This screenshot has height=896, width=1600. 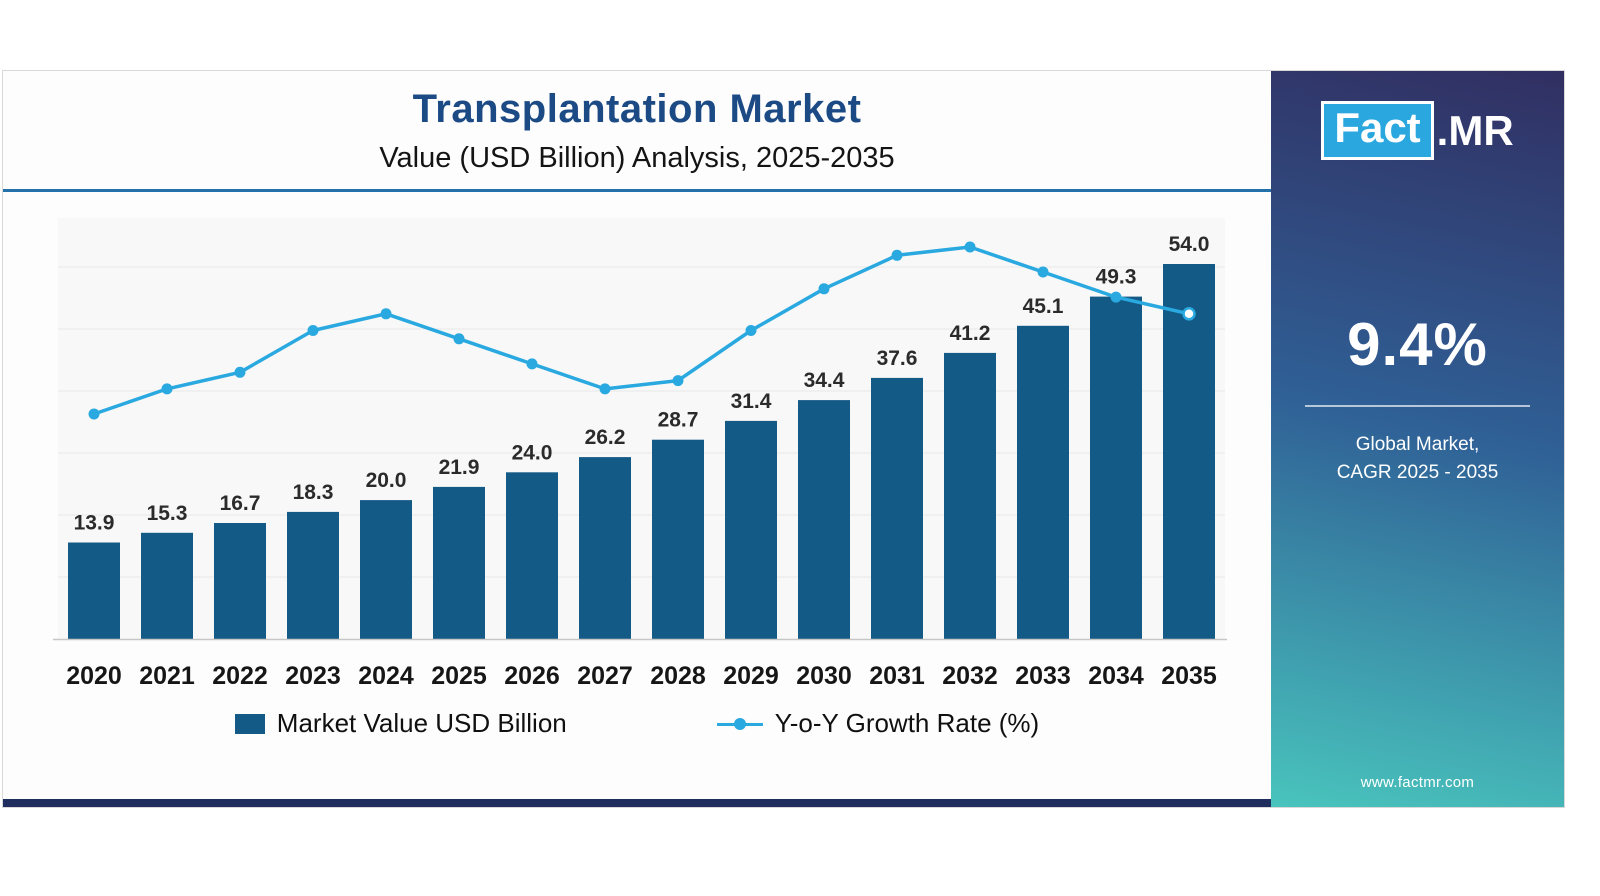 What do you see at coordinates (1417, 345) in the screenshot?
I see `cagr-value: 9.4%` at bounding box center [1417, 345].